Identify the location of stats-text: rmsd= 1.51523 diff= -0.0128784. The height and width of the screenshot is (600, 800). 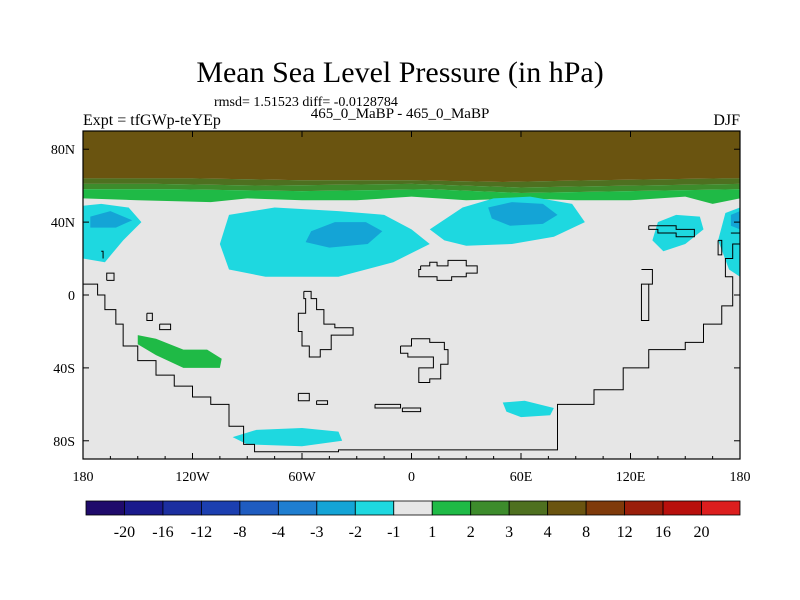
(306, 102).